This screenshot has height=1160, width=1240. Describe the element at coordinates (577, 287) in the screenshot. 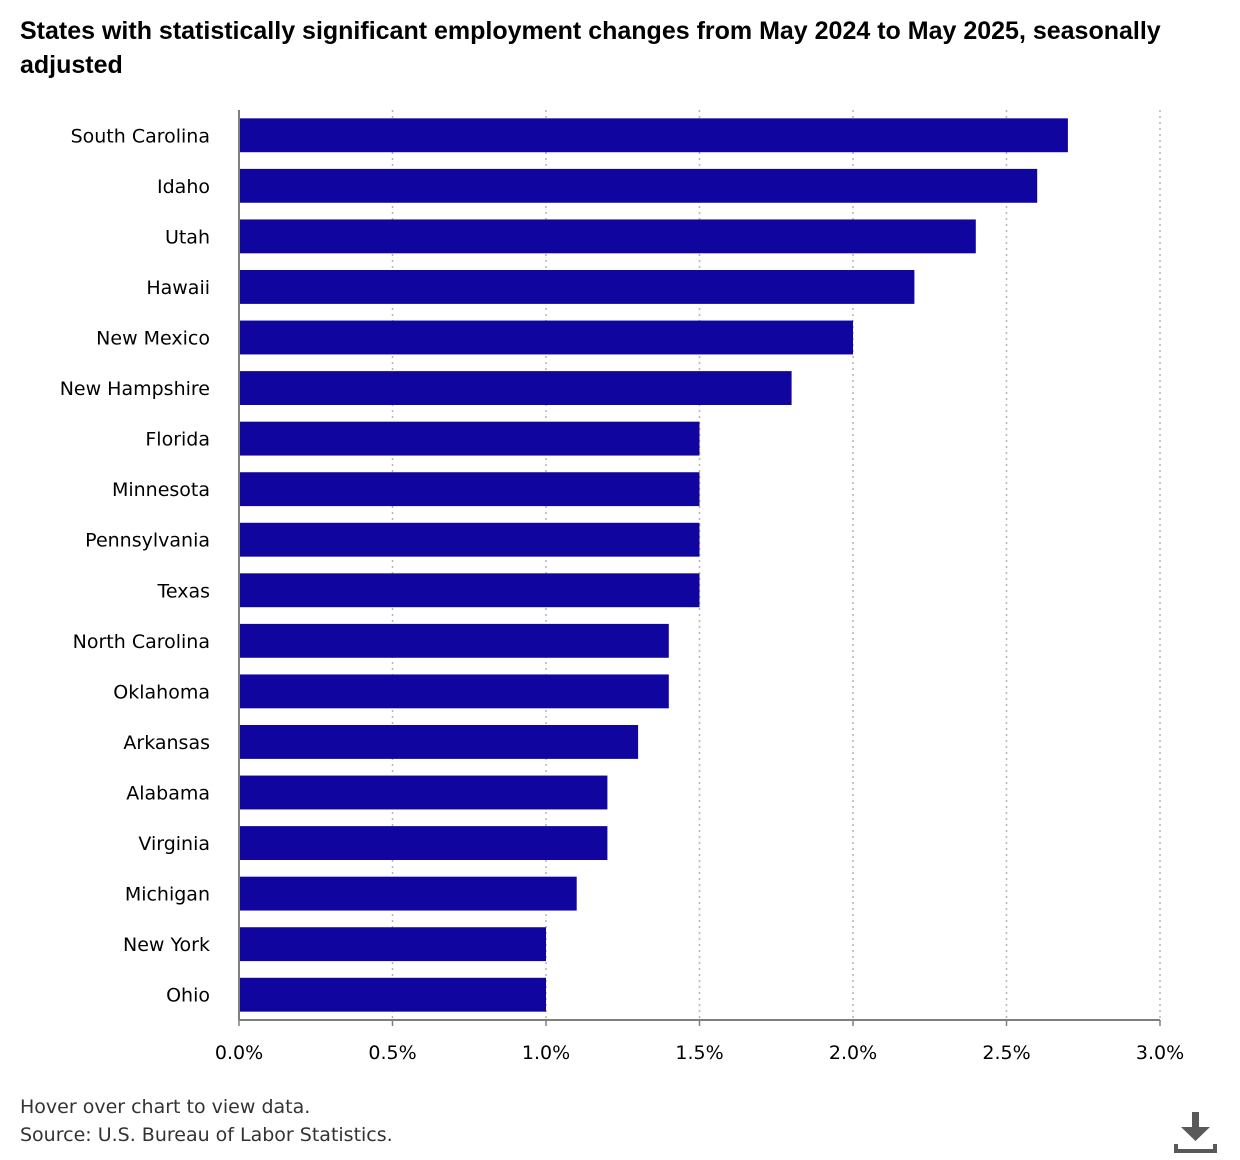

I see `bar: Hawaii: 2.2%` at that location.